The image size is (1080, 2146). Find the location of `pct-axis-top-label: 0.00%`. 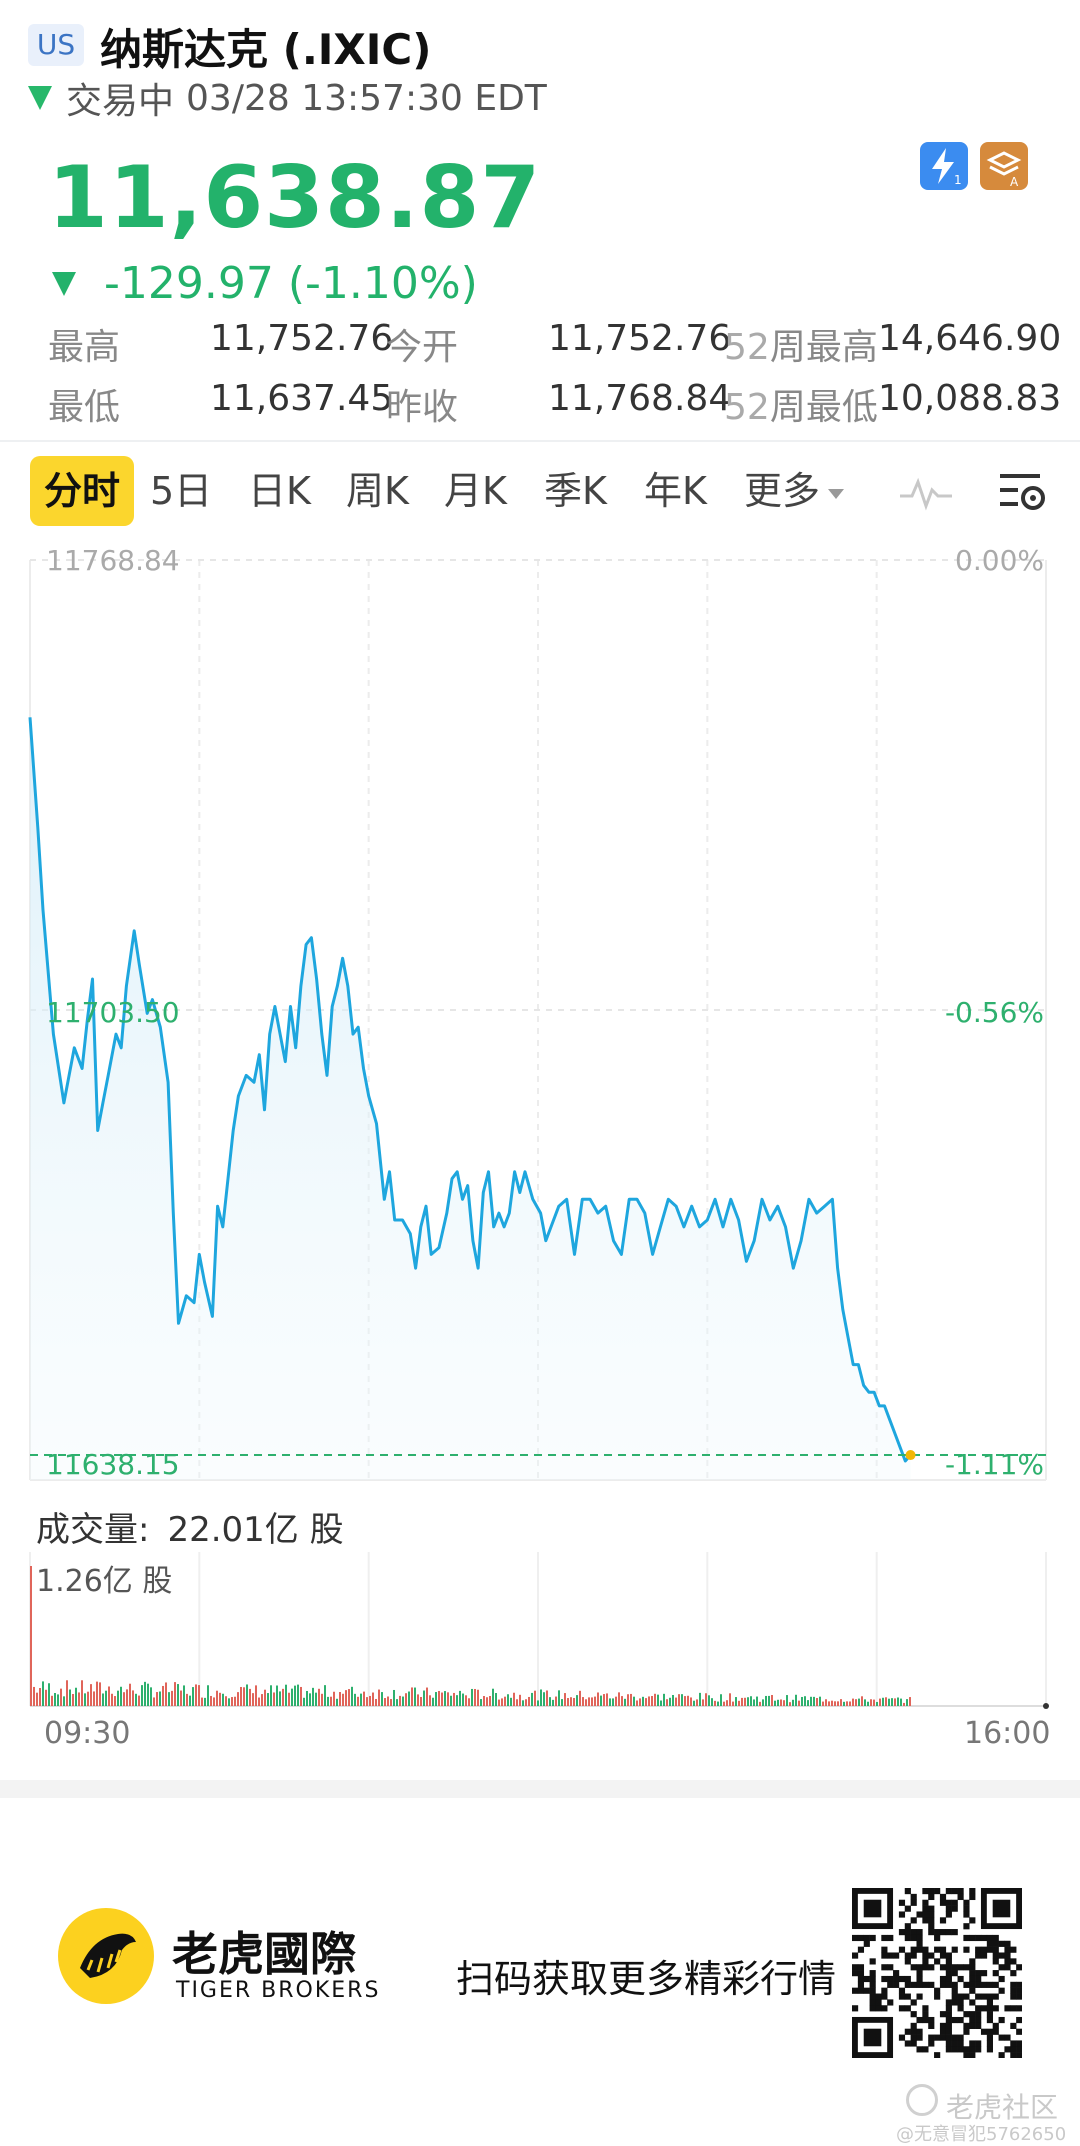

pct-axis-top-label: 0.00% is located at coordinates (999, 560).